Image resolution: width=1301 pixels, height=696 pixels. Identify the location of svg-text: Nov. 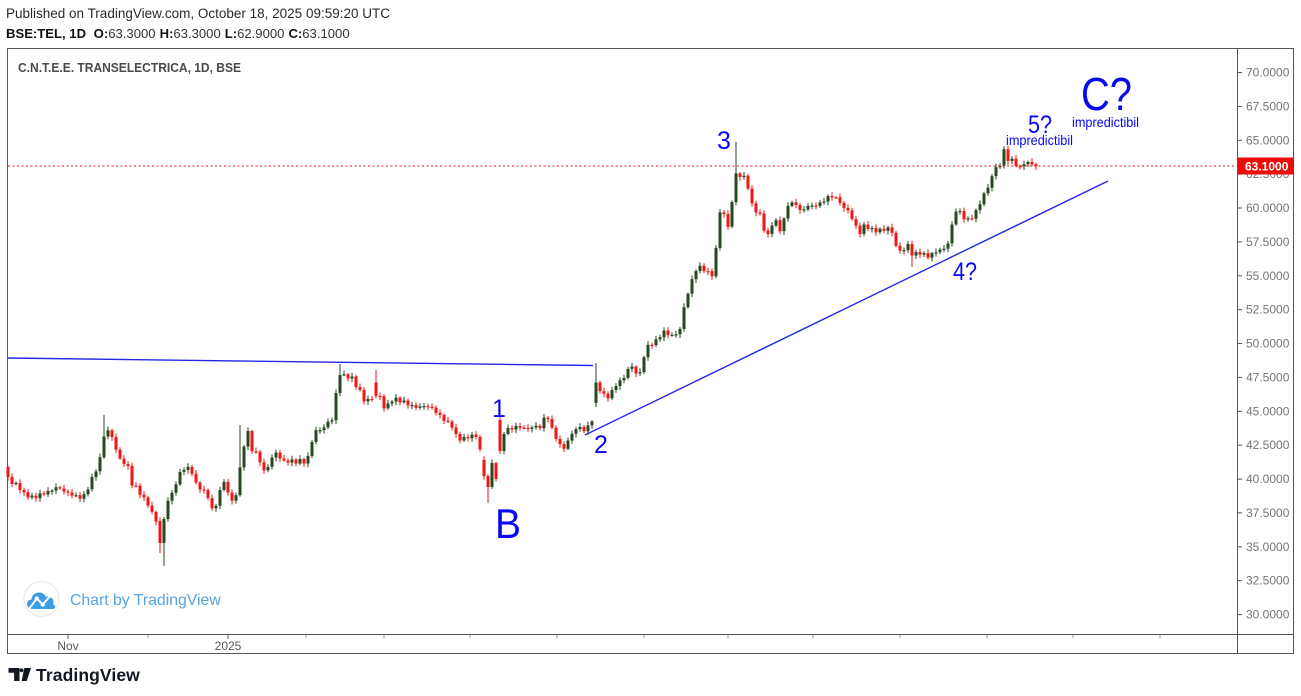
(67, 646).